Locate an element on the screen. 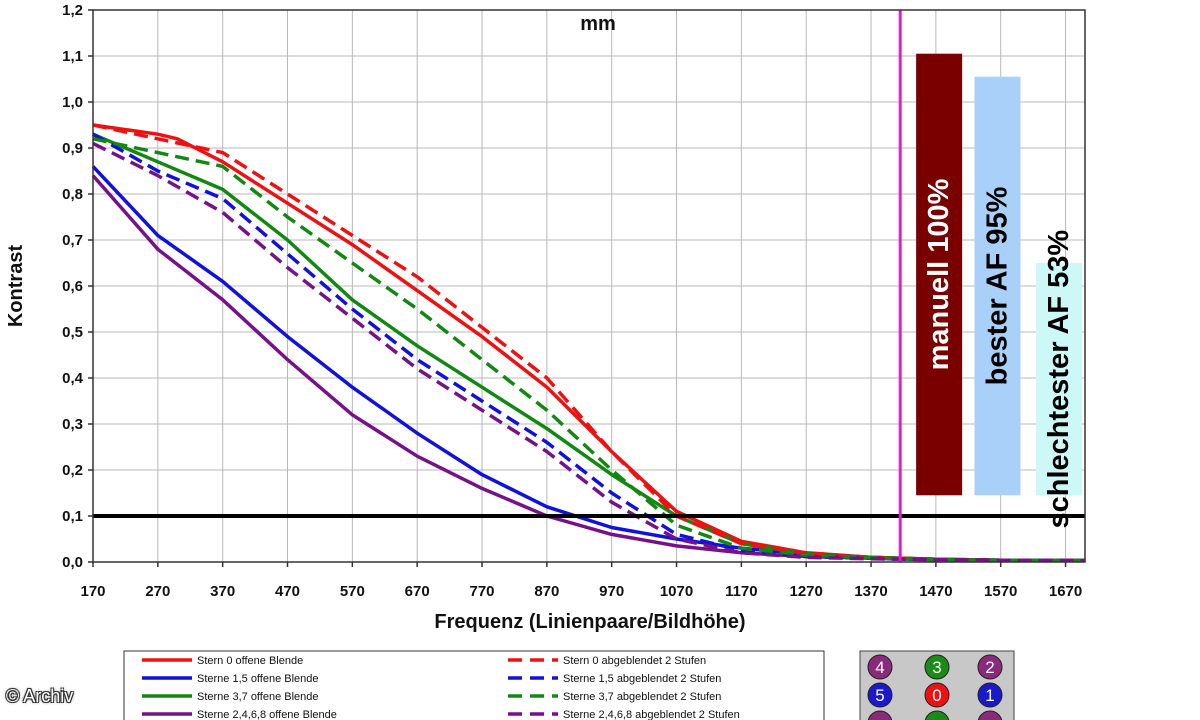  star-marker-label: 1 is located at coordinates (989, 695).